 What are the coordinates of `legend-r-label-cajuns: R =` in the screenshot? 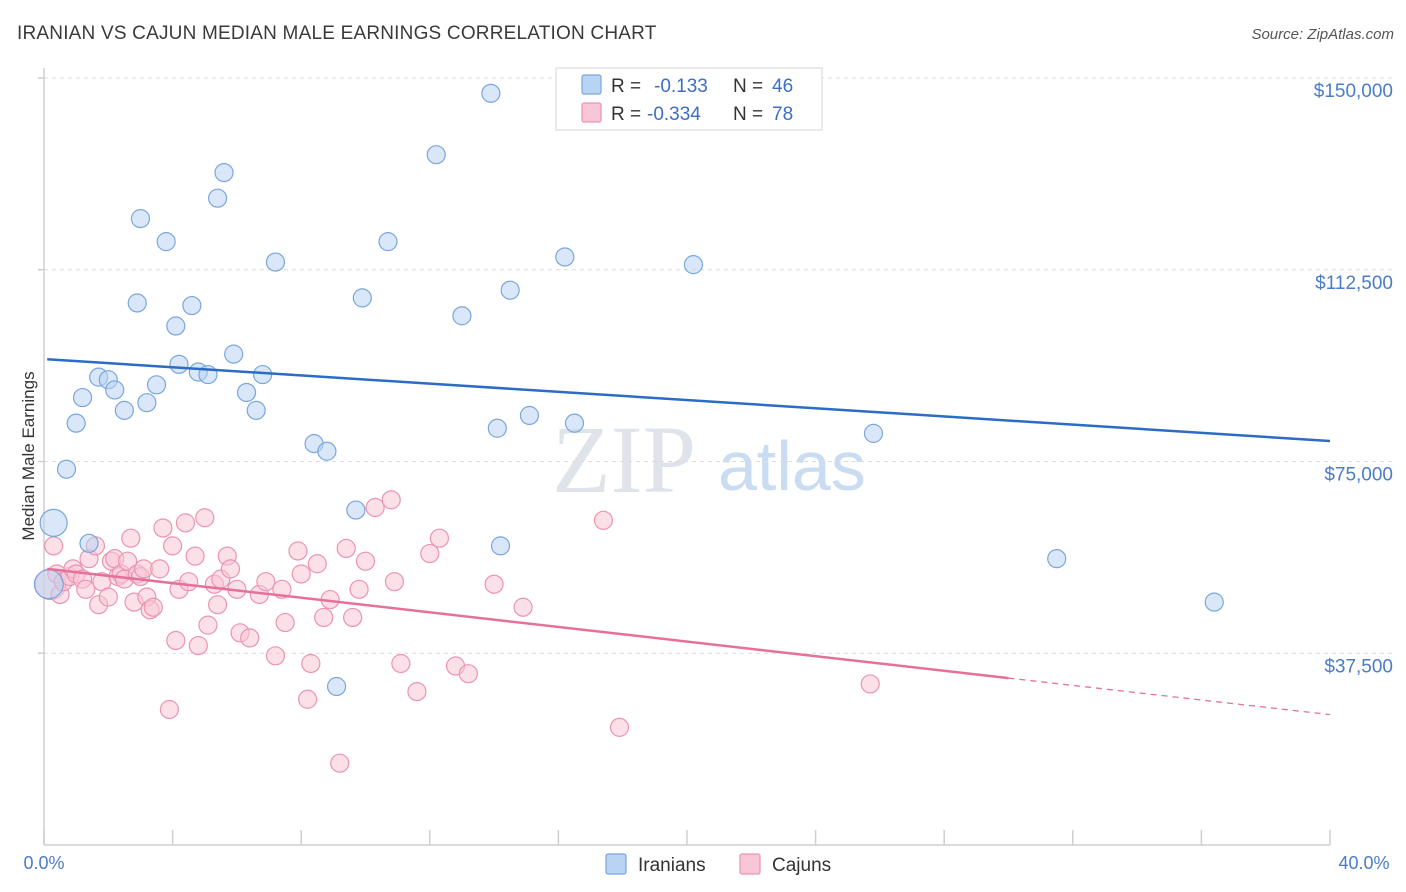 It's located at (626, 114).